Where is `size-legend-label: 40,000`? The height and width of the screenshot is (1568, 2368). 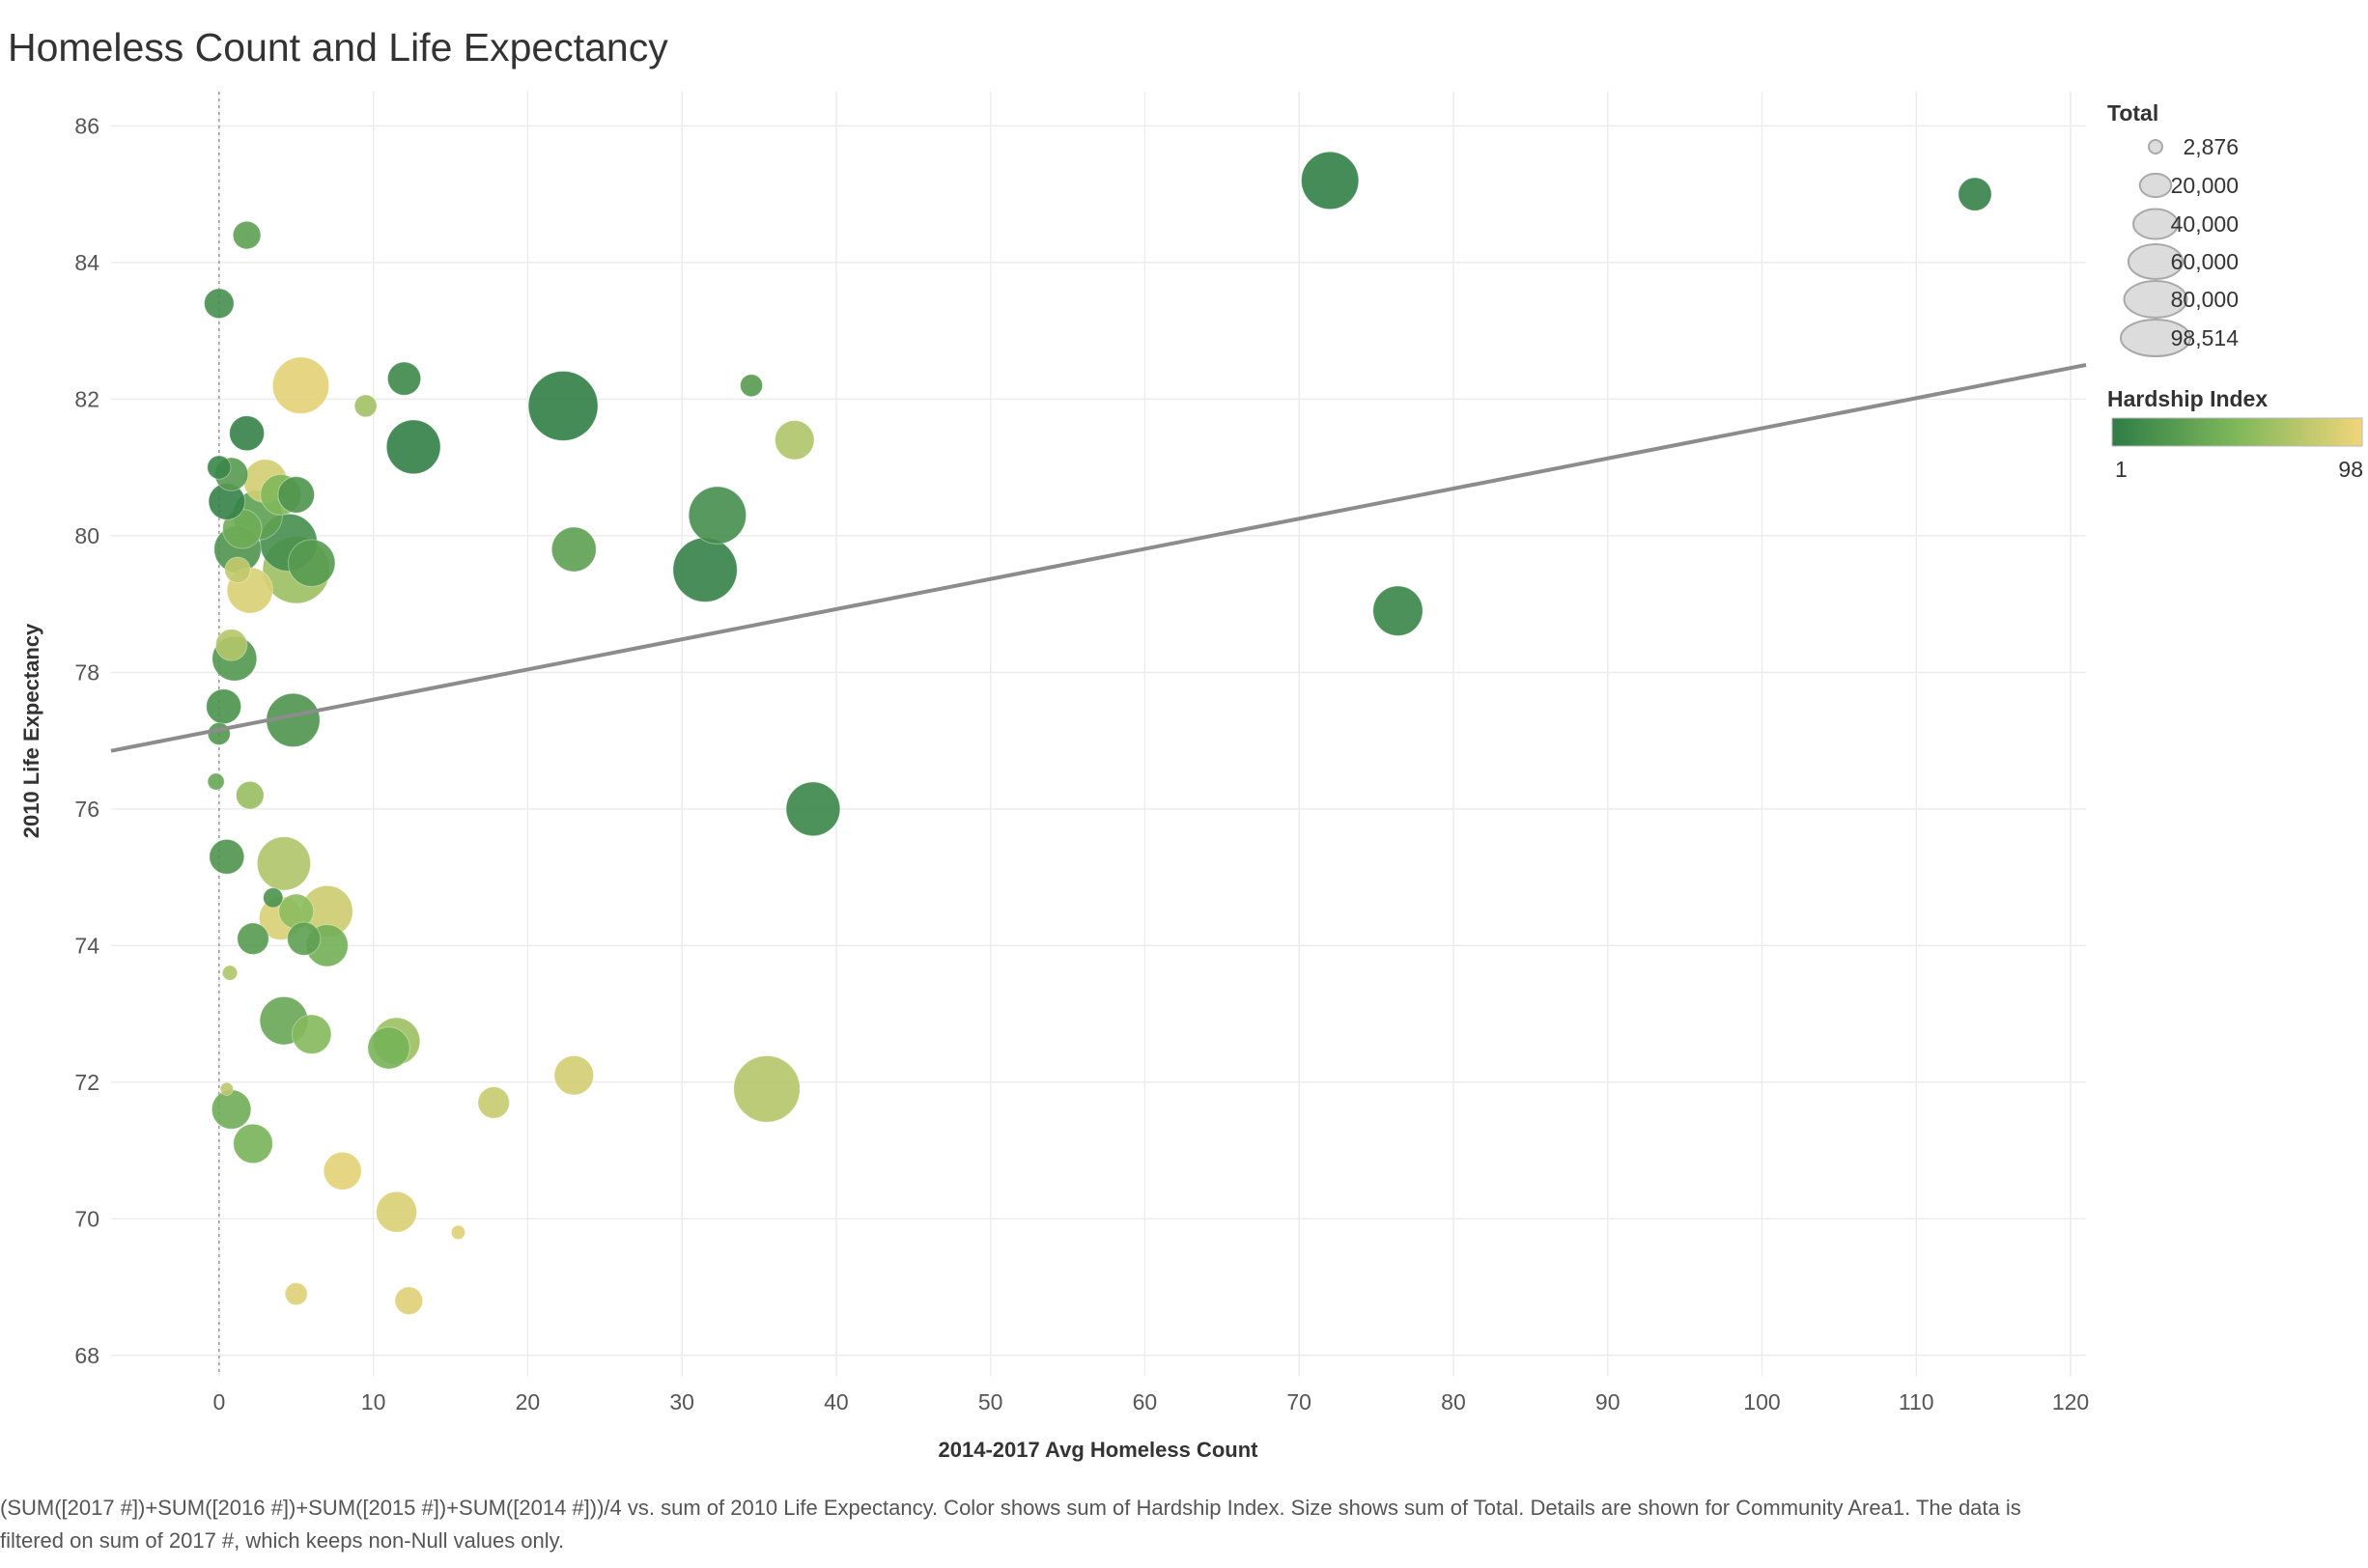
size-legend-label: 40,000 is located at coordinates (2205, 224).